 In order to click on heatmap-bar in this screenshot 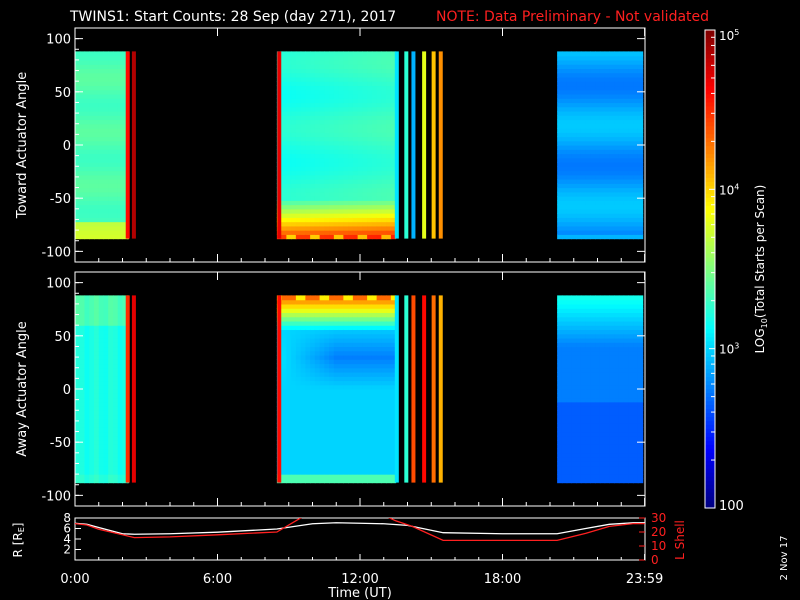, I will do `click(413, 145)`.